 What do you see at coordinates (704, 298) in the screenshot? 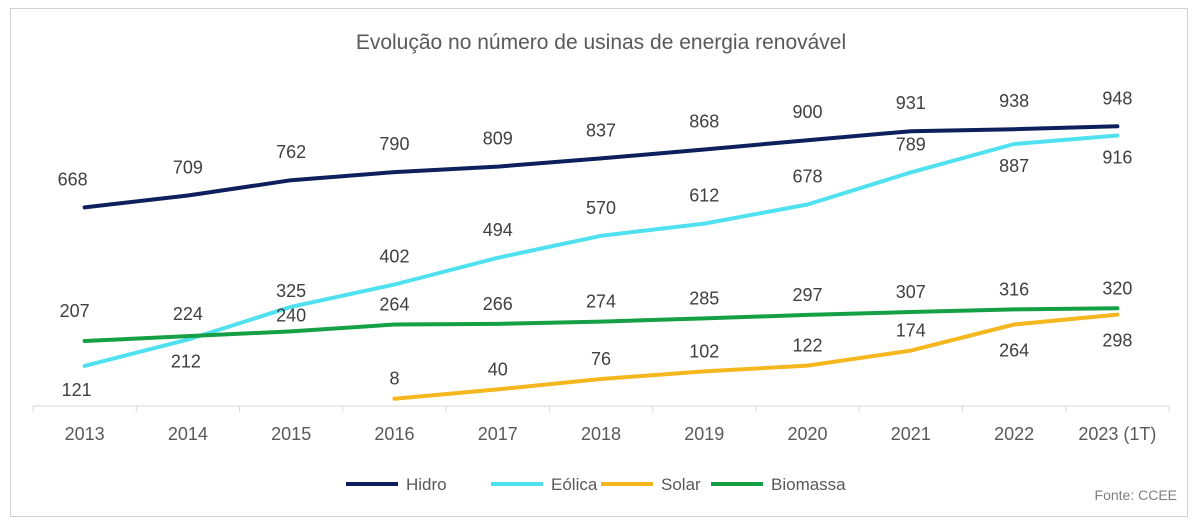
I see `data-label-biomassa: 285` at bounding box center [704, 298].